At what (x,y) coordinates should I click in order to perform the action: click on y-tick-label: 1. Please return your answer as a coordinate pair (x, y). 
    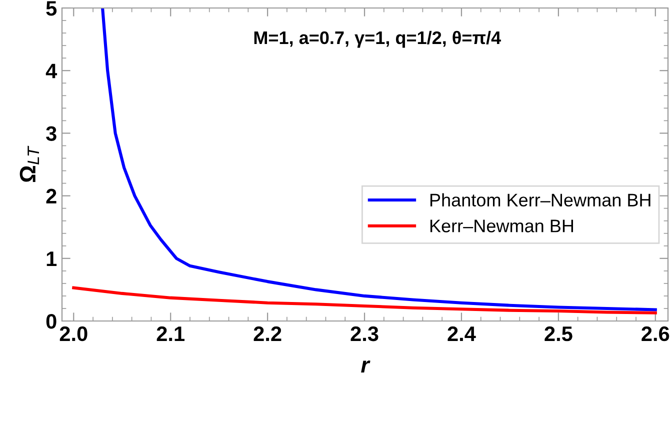
    Looking at the image, I should click on (51, 259).